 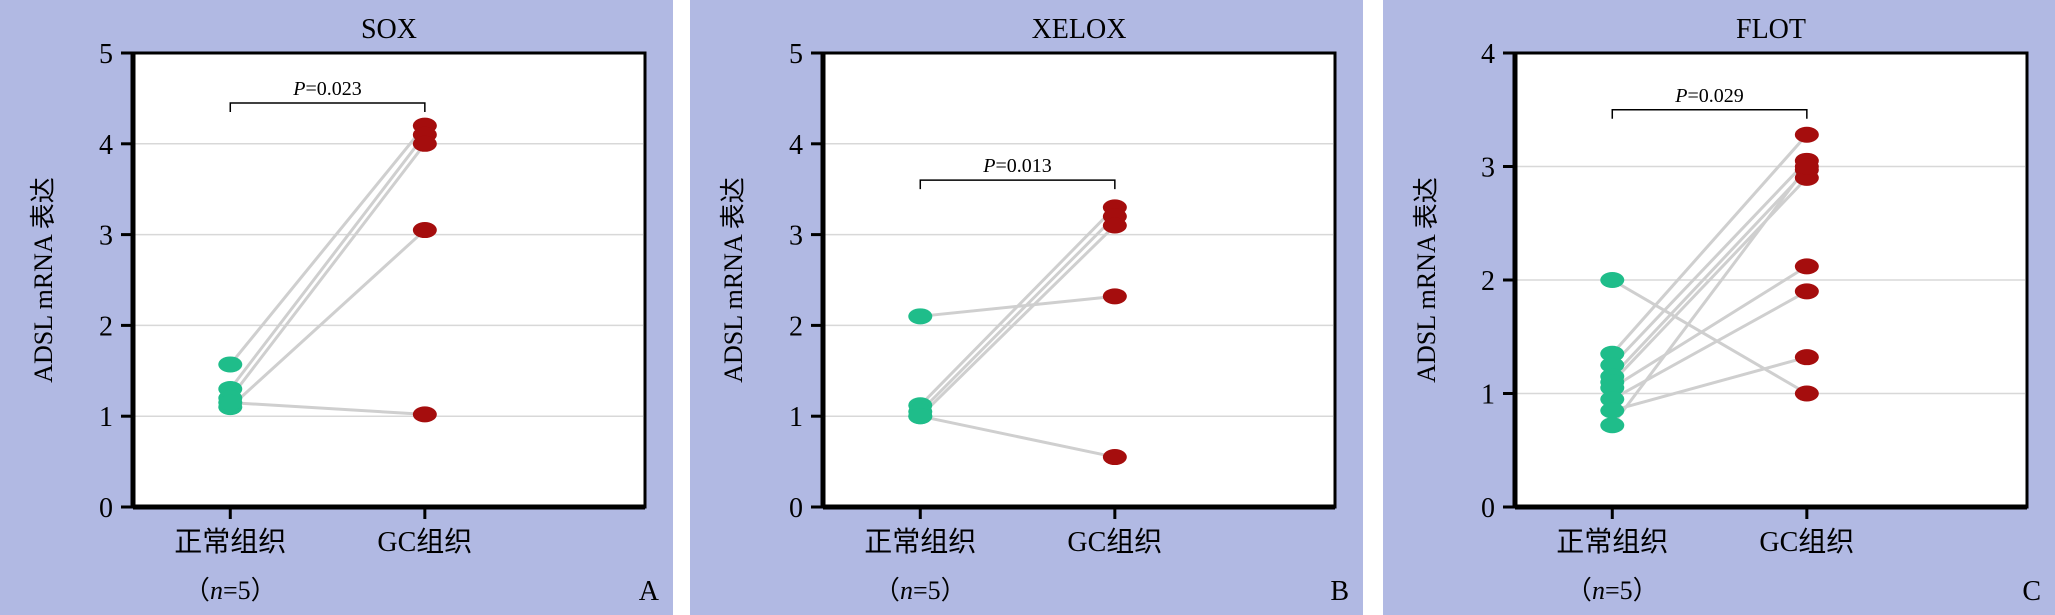 I want to click on p-value-label: P=0.023, so click(x=327, y=89).